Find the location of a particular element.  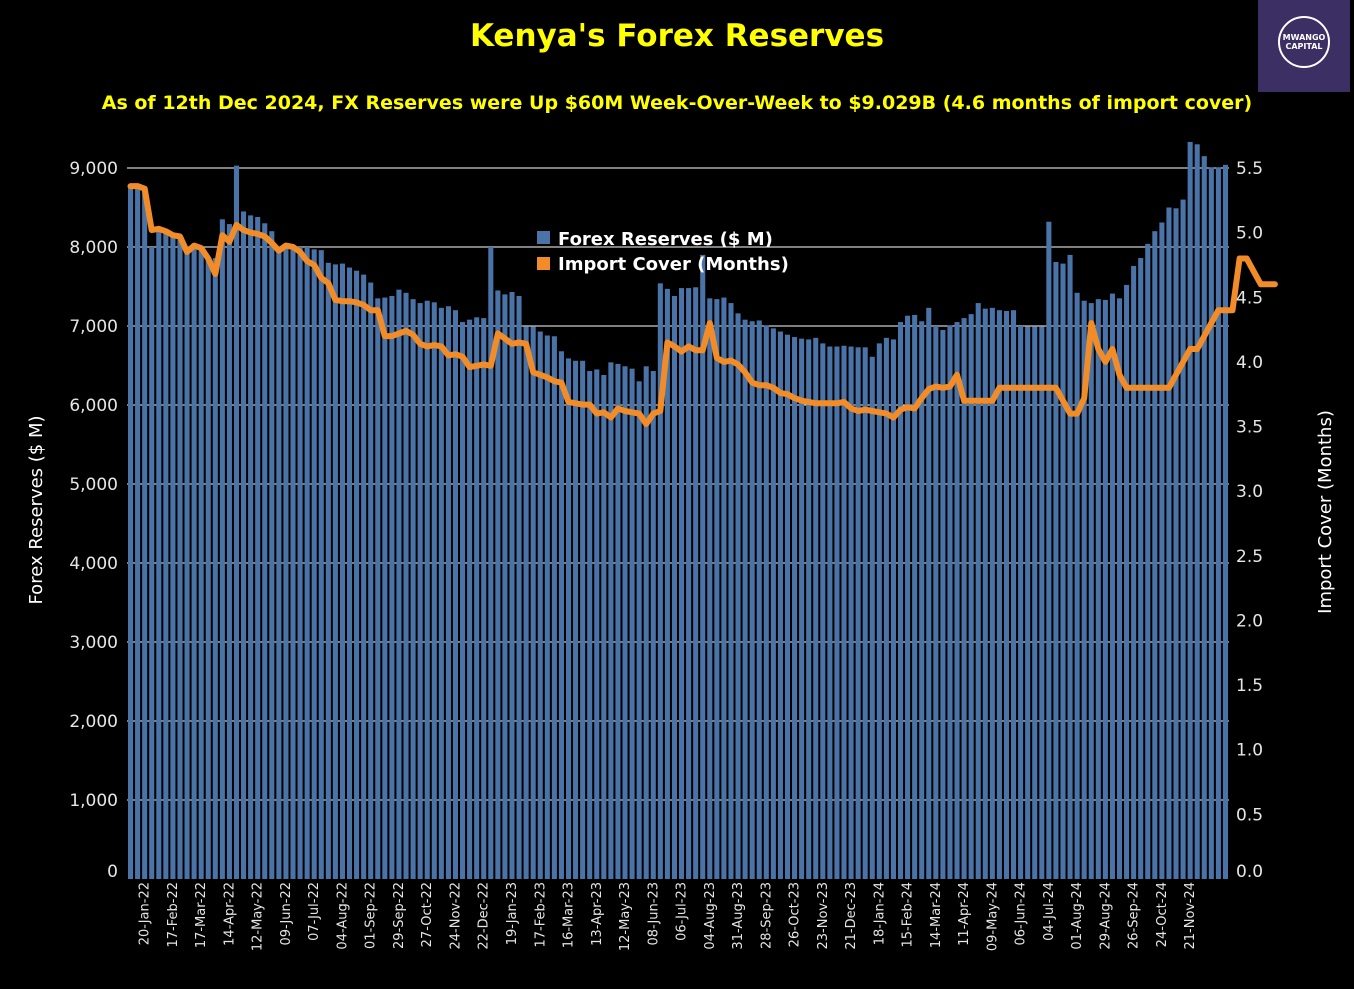

y2-tick-label: 3.0 is located at coordinates (1249, 492).